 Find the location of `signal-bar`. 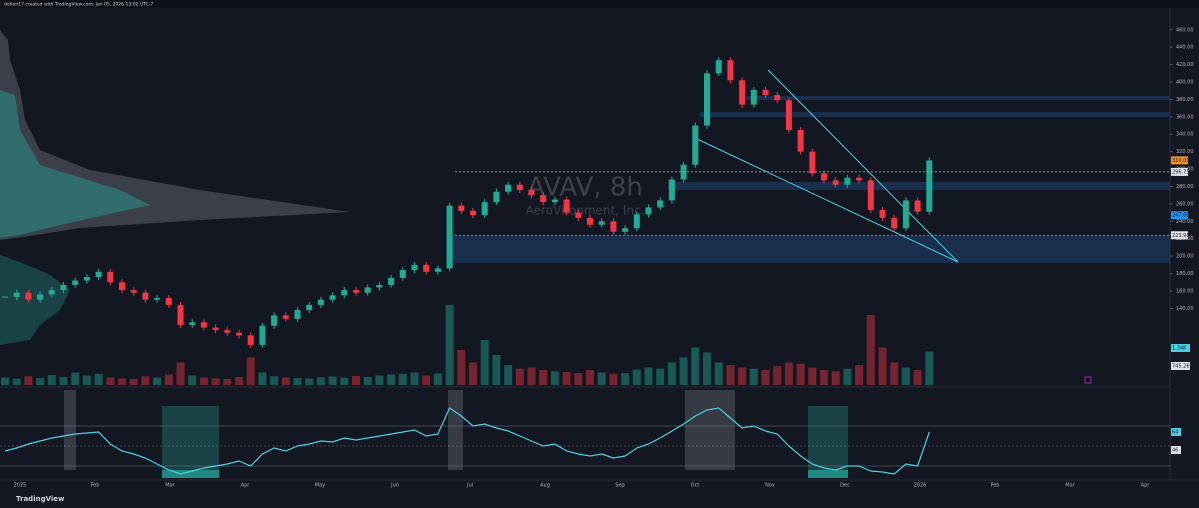

signal-bar is located at coordinates (190, 474).